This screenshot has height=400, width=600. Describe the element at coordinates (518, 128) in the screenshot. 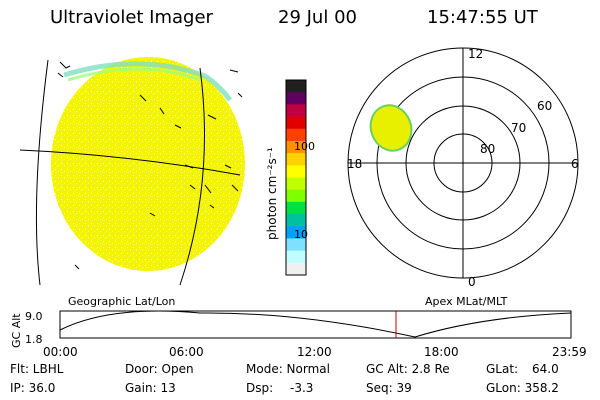

I see `lat-label-70: 70` at that location.